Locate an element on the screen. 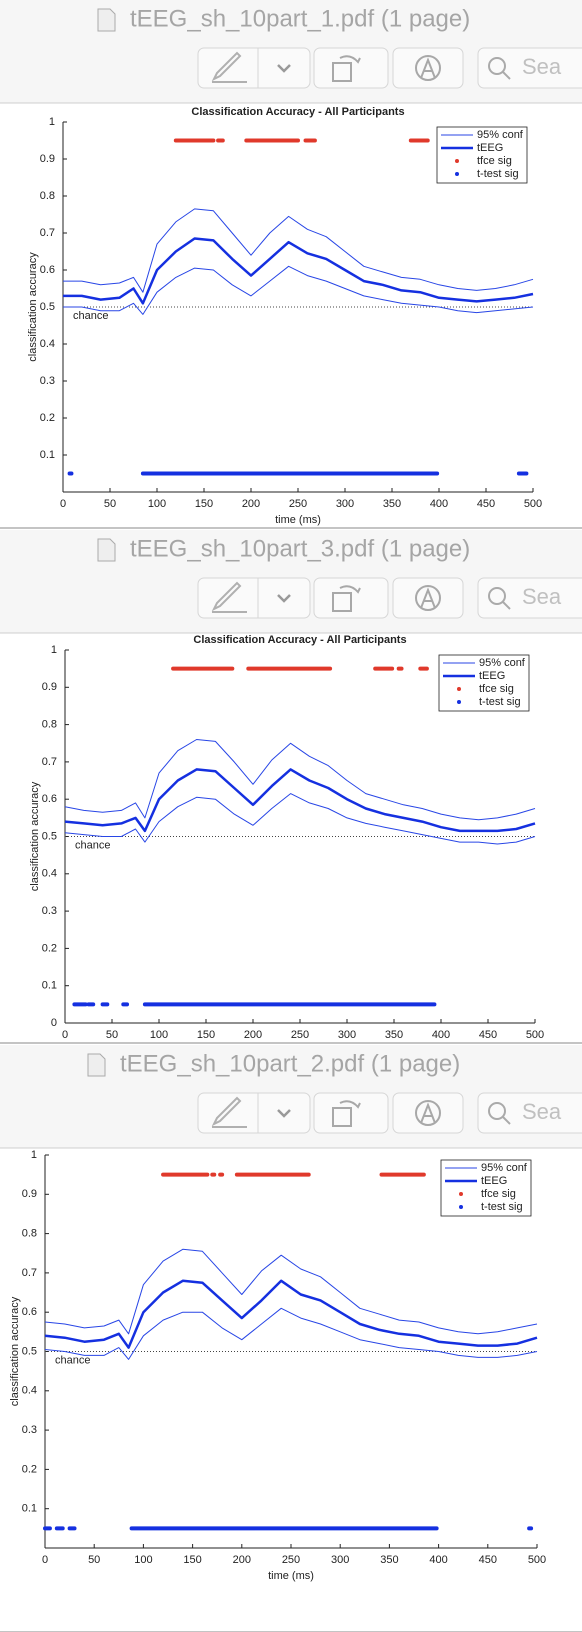  y-tick-label: 0 is located at coordinates (54, 1023).